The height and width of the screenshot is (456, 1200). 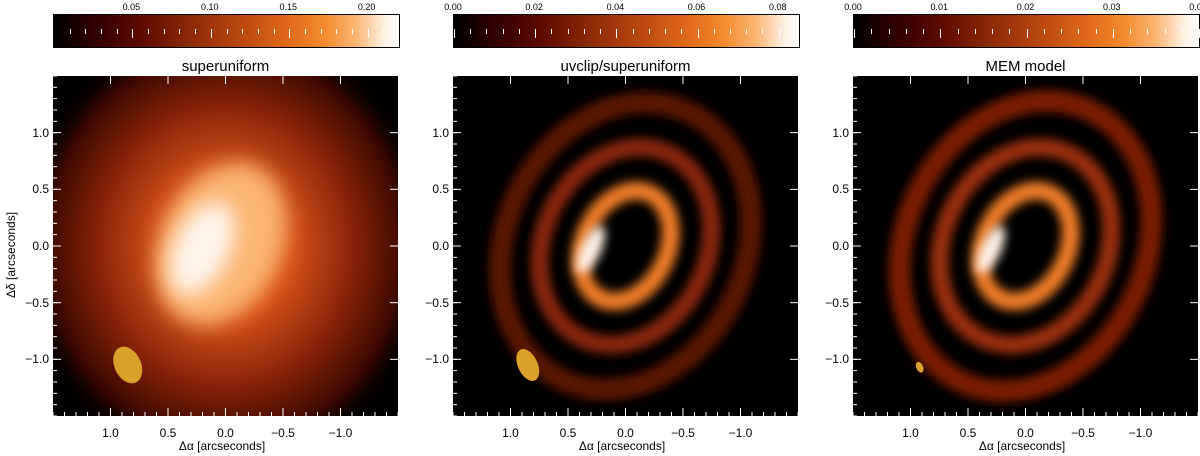 What do you see at coordinates (853, 7) in the screenshot?
I see `colorbar-tick-label: 0.00` at bounding box center [853, 7].